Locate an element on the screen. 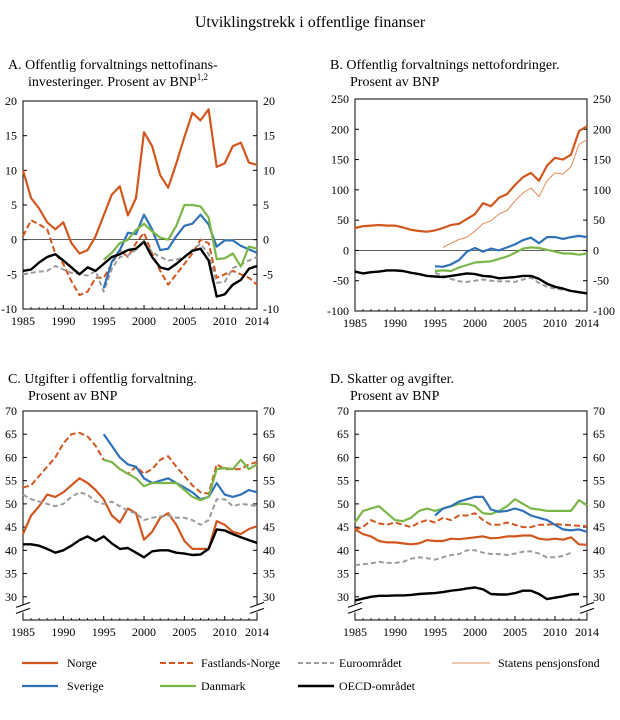  panel-d-frame is located at coordinates (471, 515).